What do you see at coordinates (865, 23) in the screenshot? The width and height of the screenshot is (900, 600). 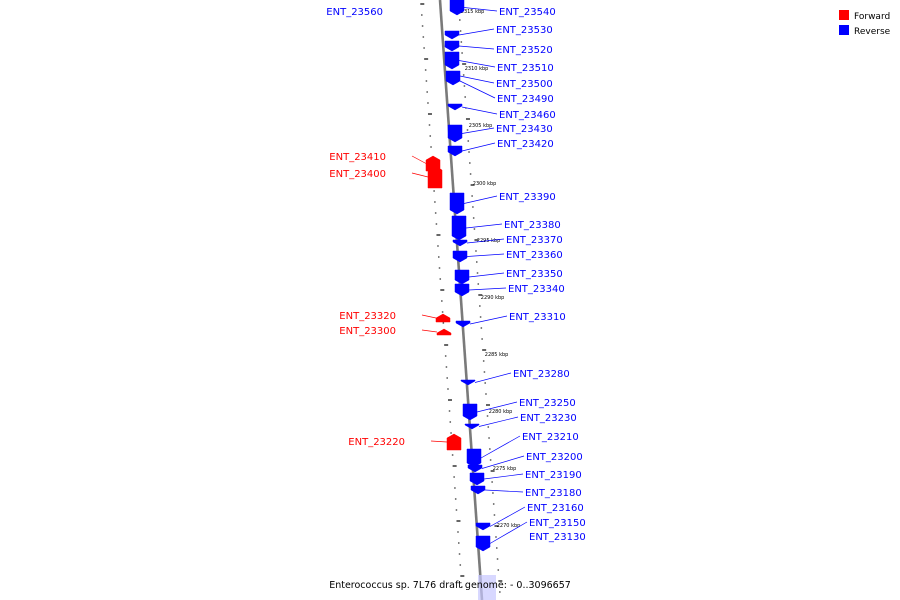 I see `legend: Forward Reverse` at bounding box center [865, 23].